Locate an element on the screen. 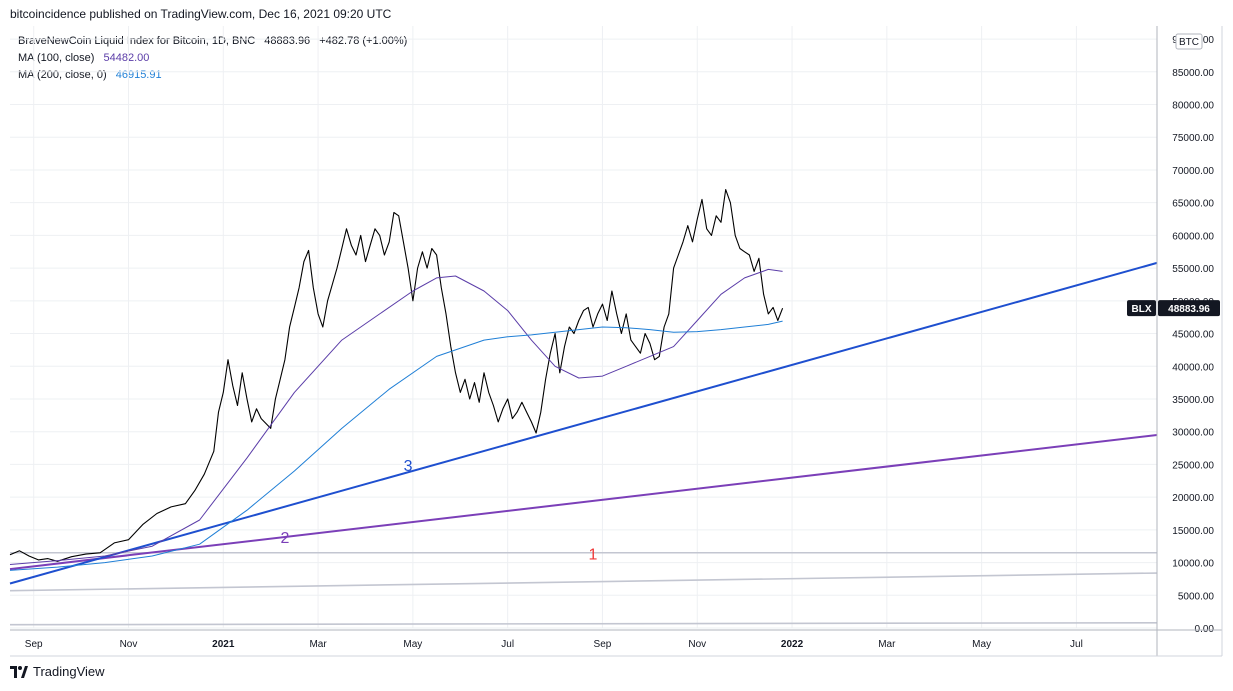  trendline-number-label: 2 is located at coordinates (284, 538).